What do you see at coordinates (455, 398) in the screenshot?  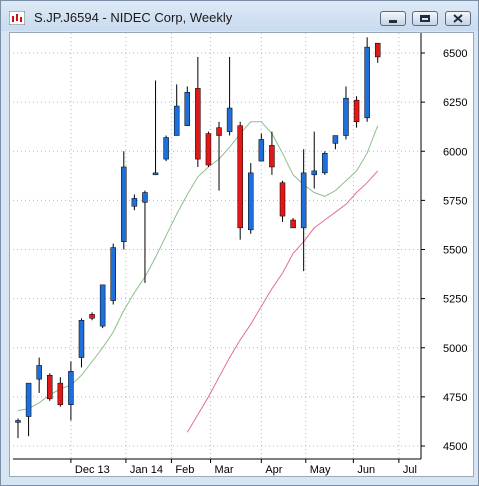 I see `y-tick-label: 4750` at bounding box center [455, 398].